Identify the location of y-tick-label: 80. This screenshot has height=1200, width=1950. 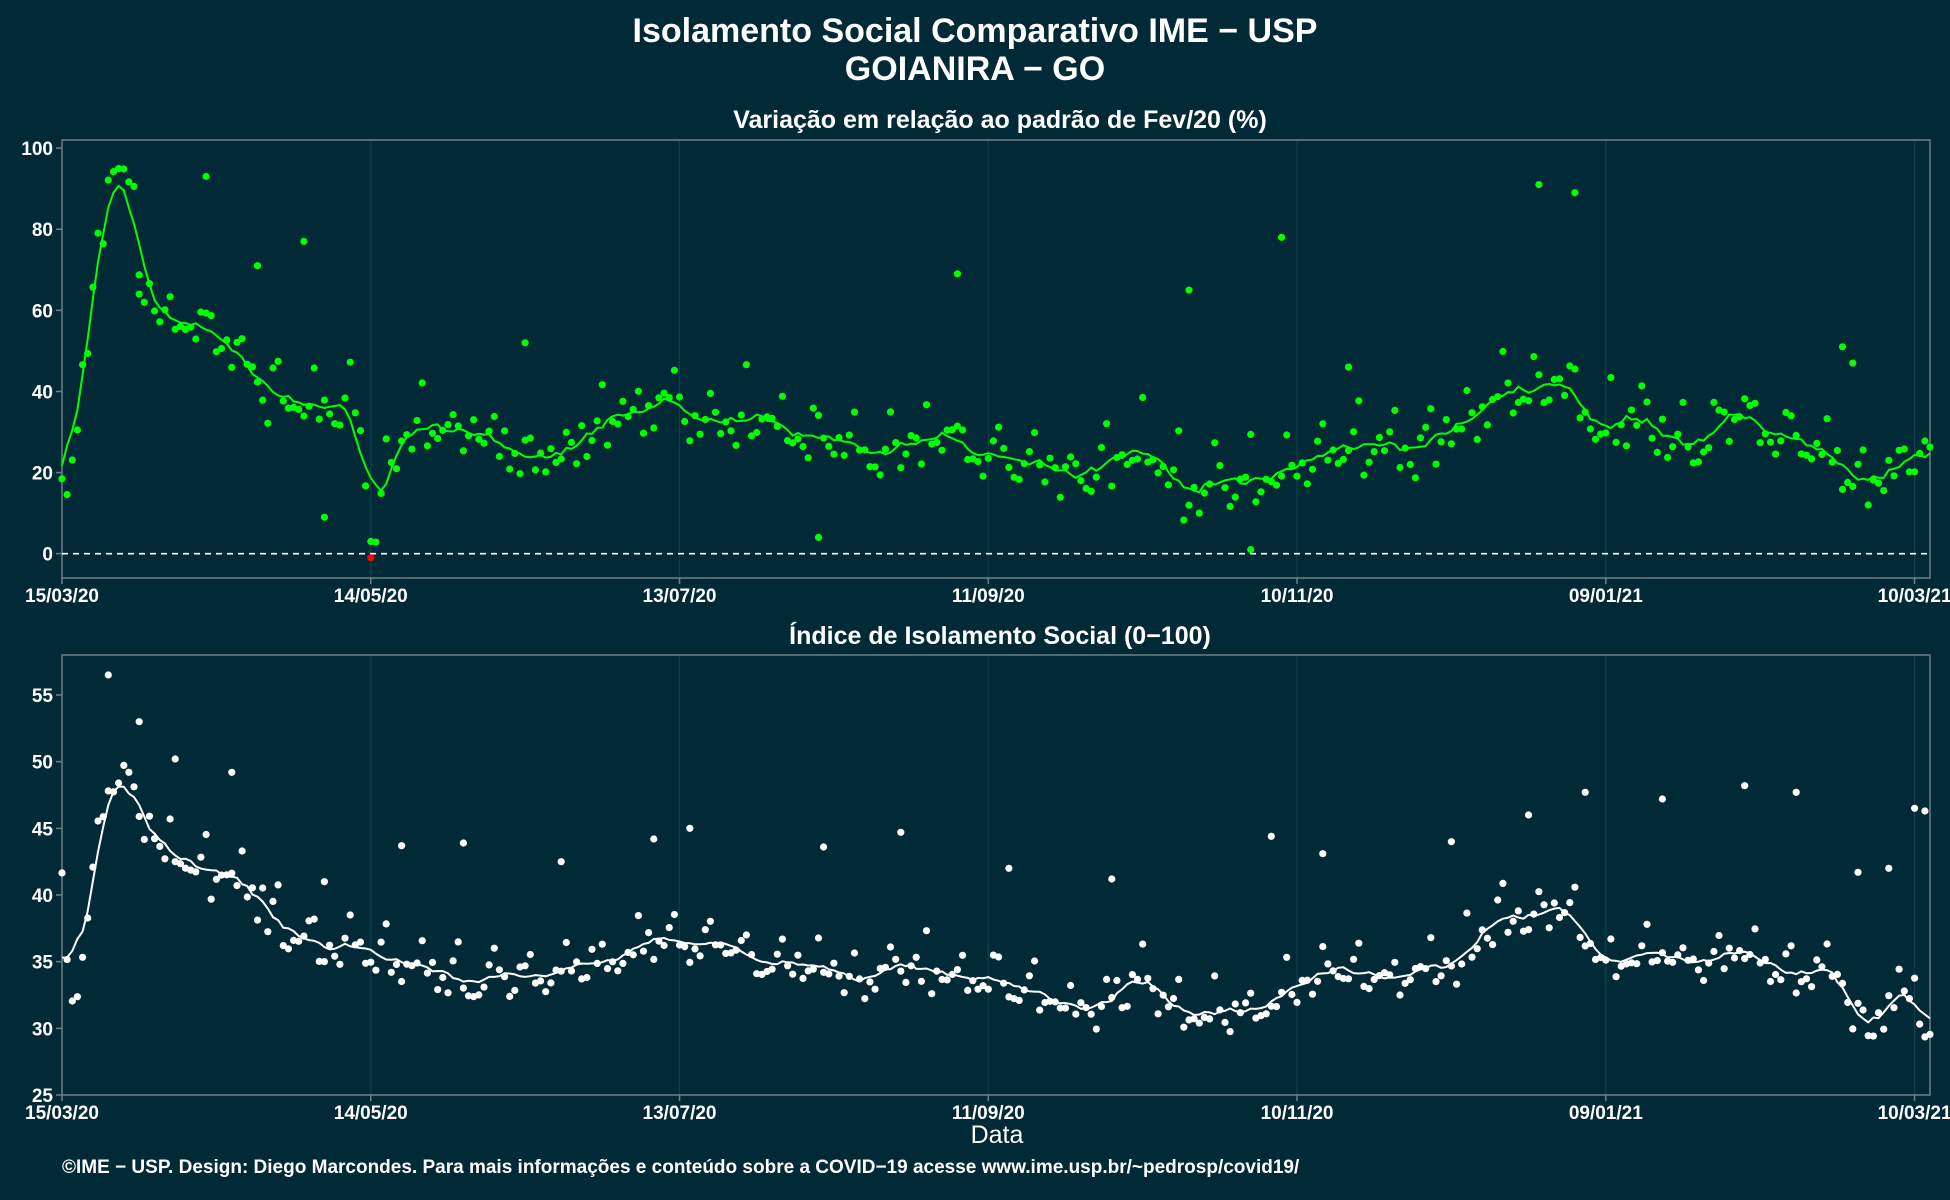
(42, 230).